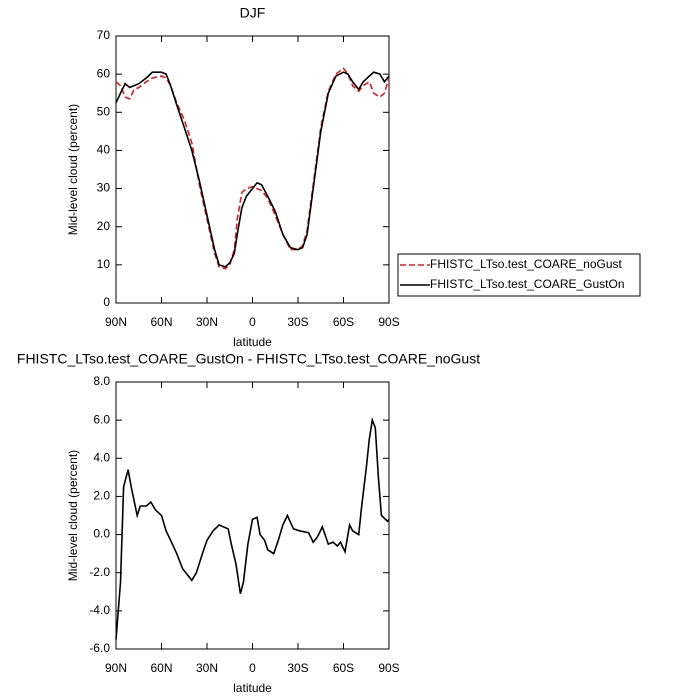 The height and width of the screenshot is (697, 681). Describe the element at coordinates (253, 13) in the screenshot. I see `chart-title: DJF` at that location.